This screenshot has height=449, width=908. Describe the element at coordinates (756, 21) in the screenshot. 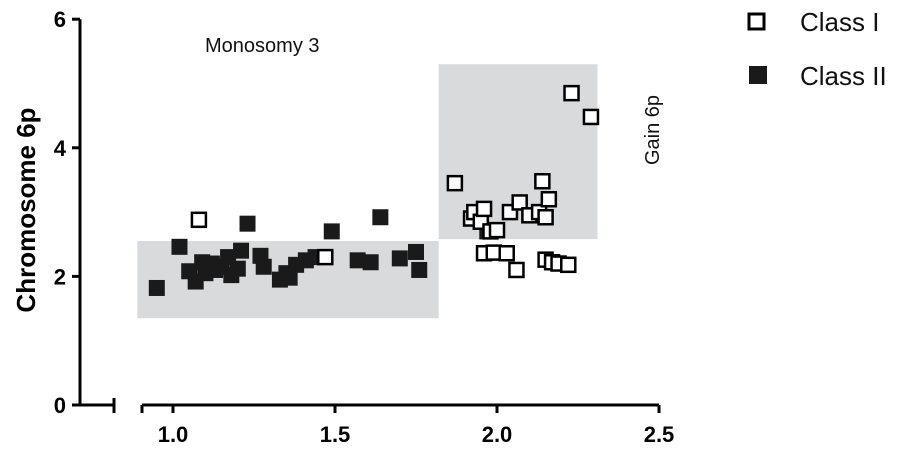

I see `legend-marker-class-i` at that location.